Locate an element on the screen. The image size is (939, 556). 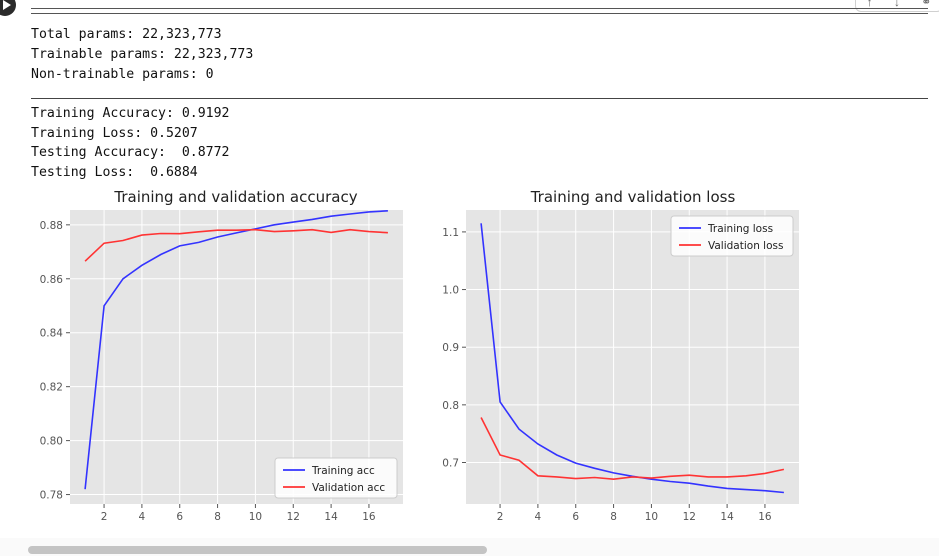
chart1-legend-label: Validation acc is located at coordinates (348, 488).